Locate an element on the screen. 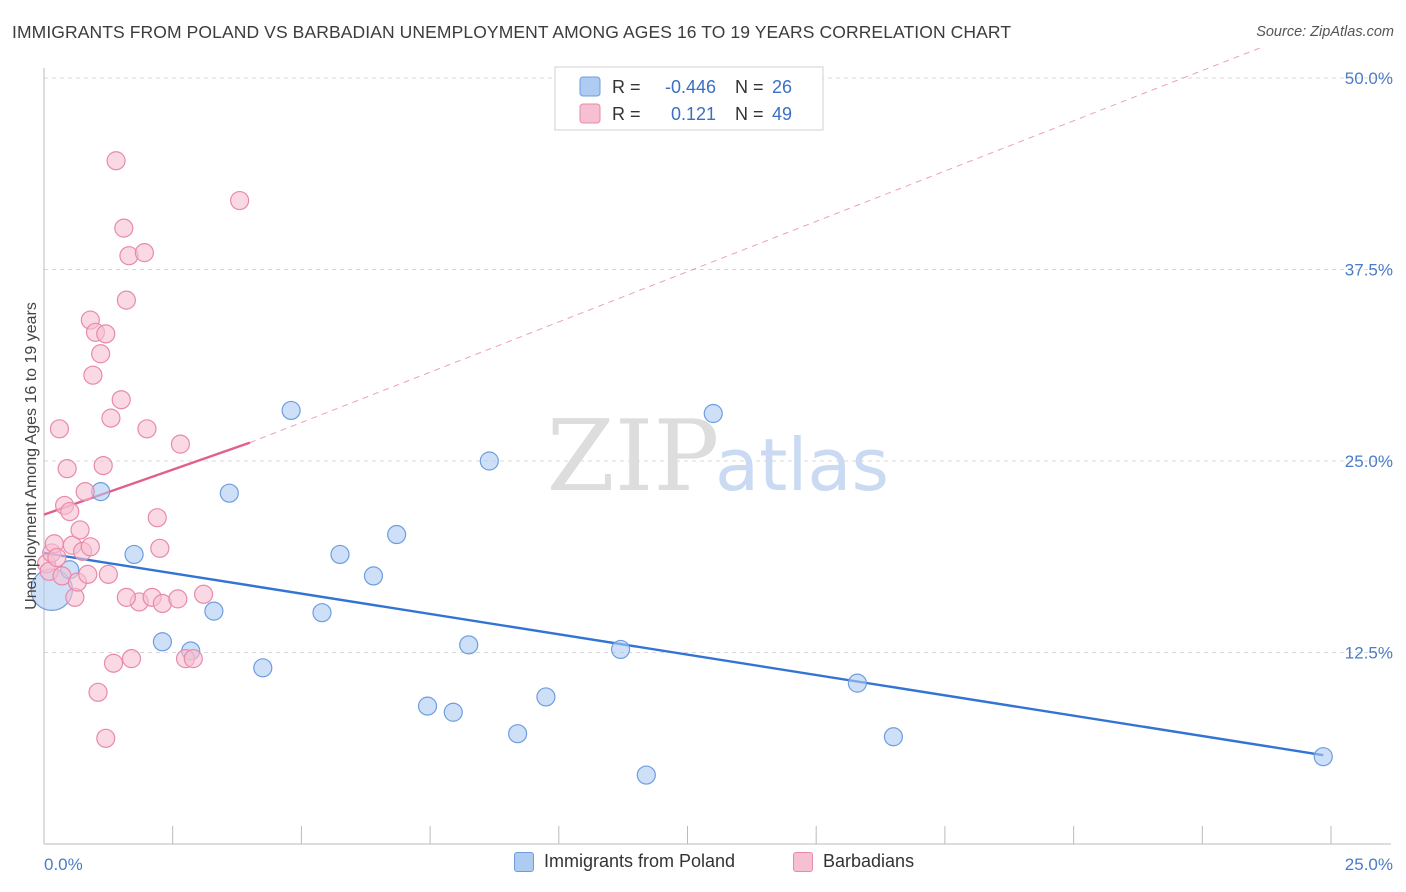 This screenshot has height=892, width=1406. y-tick-label-0: 12.5% is located at coordinates (1369, 653).